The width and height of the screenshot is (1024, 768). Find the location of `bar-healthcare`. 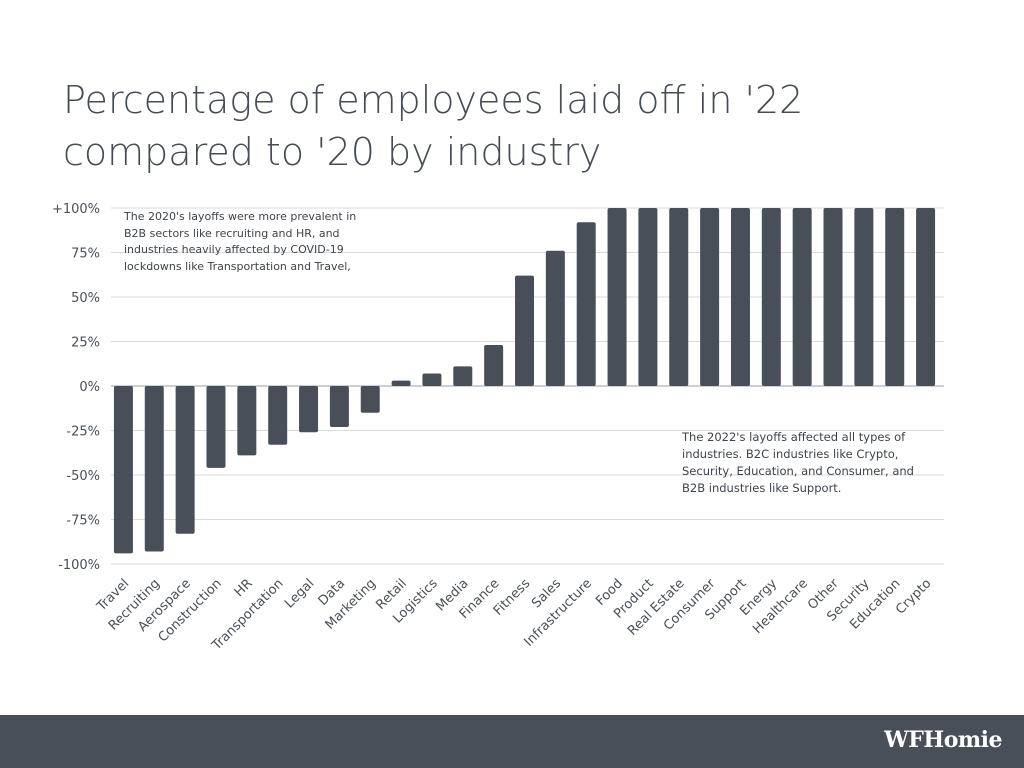

bar-healthcare is located at coordinates (802, 297).